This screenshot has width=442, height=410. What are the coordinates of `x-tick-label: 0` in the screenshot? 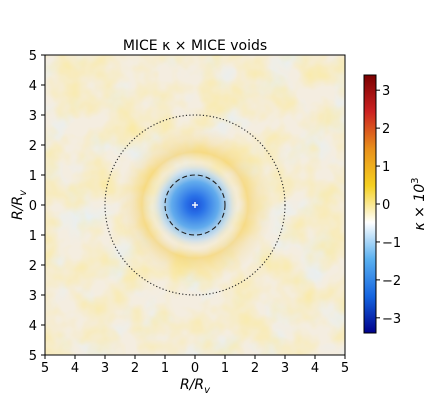 It's located at (195, 368).